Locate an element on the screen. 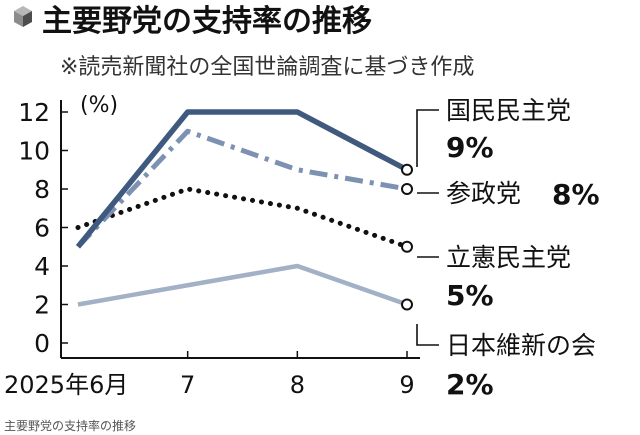  legend-name-ishin: 日本維新の会 is located at coordinates (521, 345).